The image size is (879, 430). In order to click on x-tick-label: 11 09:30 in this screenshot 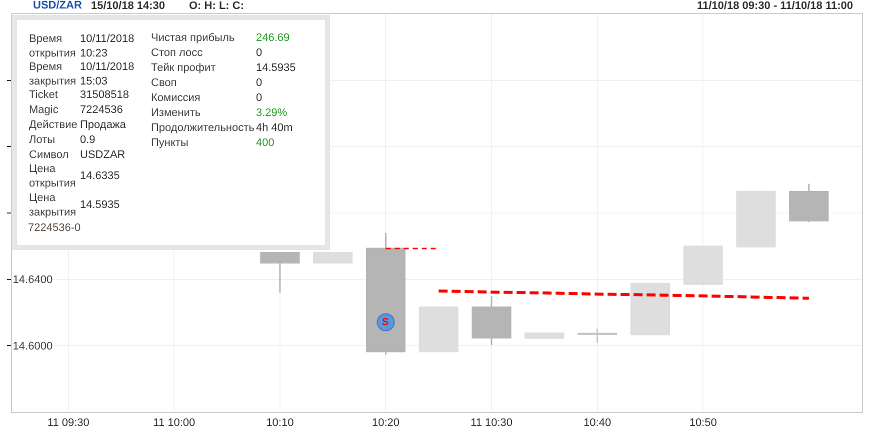, I will do `click(68, 423)`.